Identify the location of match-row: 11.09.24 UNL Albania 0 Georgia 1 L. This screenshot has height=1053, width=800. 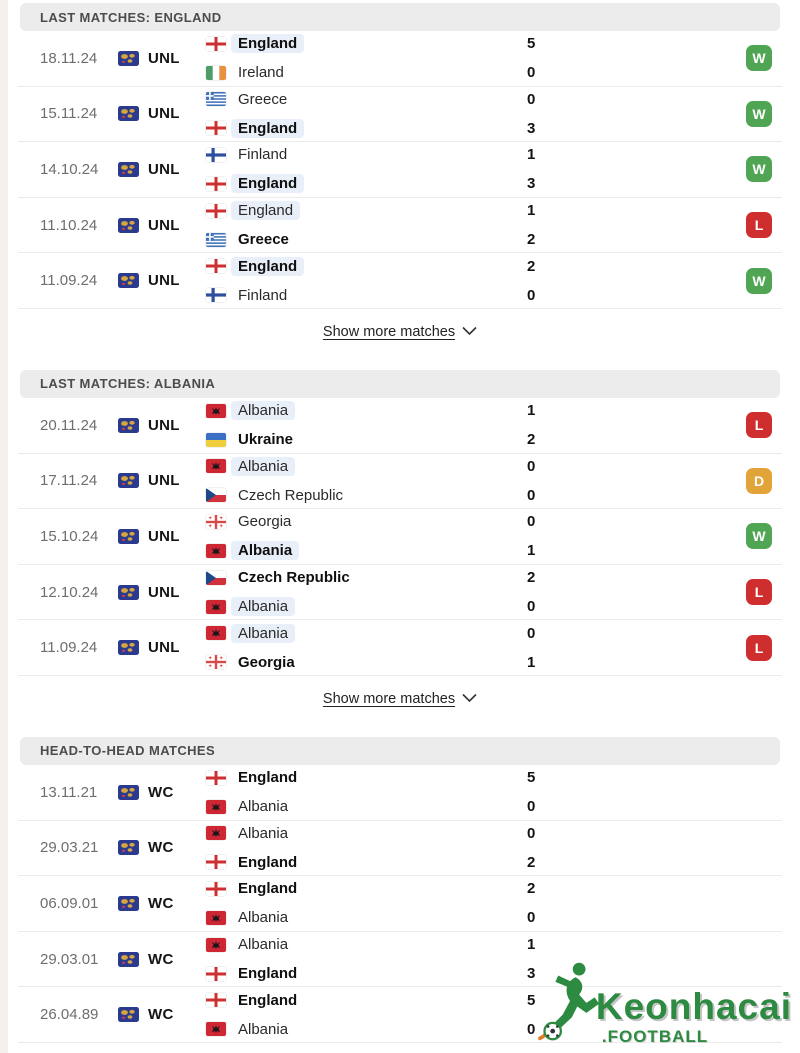
(400, 648).